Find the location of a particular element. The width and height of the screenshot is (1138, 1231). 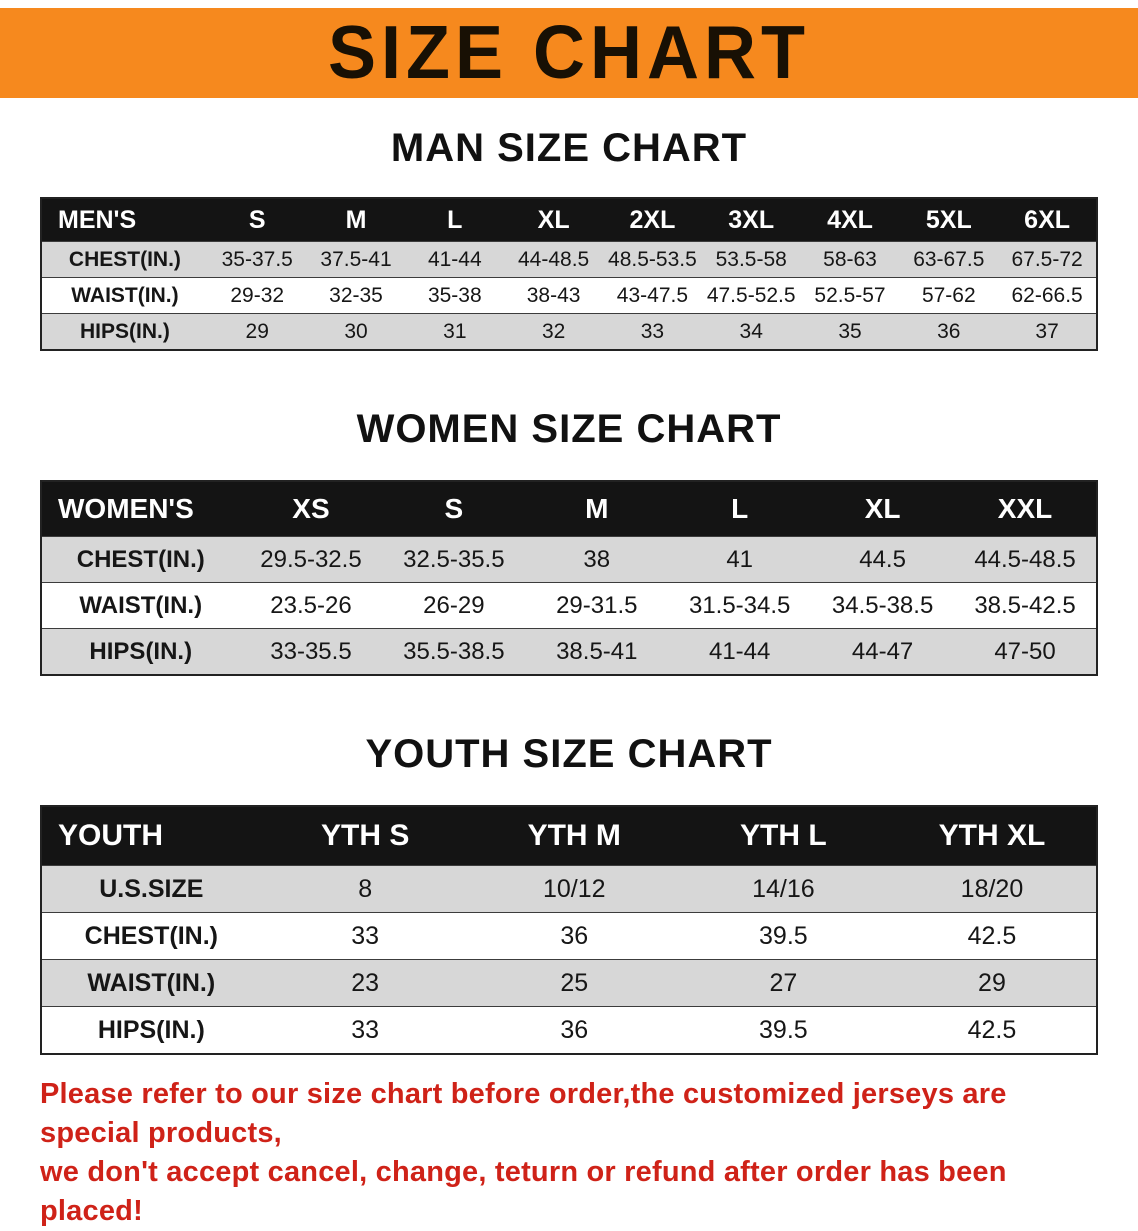

table-header-row: WOMEN'S XS S M L XL XXL is located at coordinates (569, 508).